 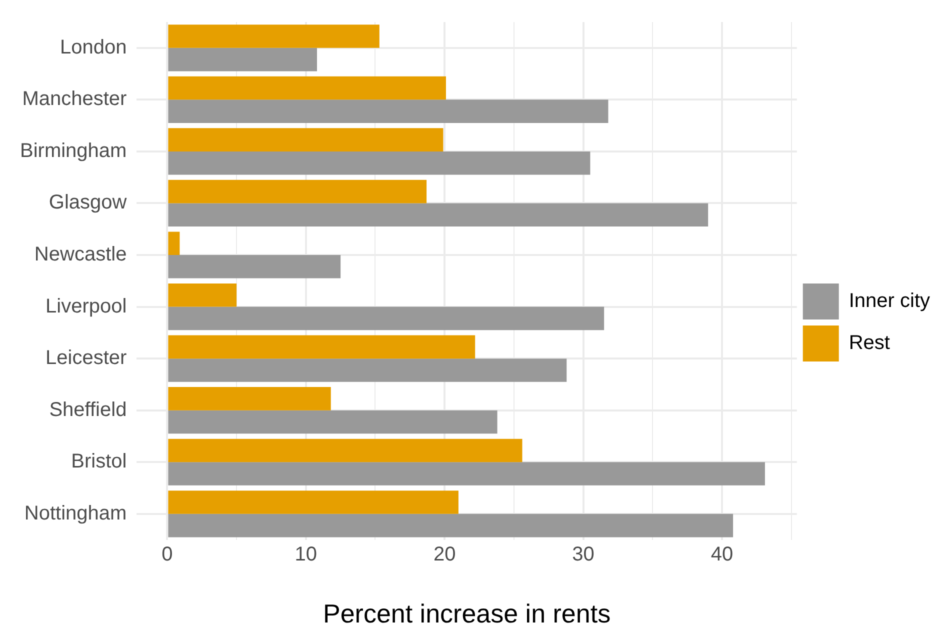 I want to click on x-tick-label: 30, so click(x=583, y=554).